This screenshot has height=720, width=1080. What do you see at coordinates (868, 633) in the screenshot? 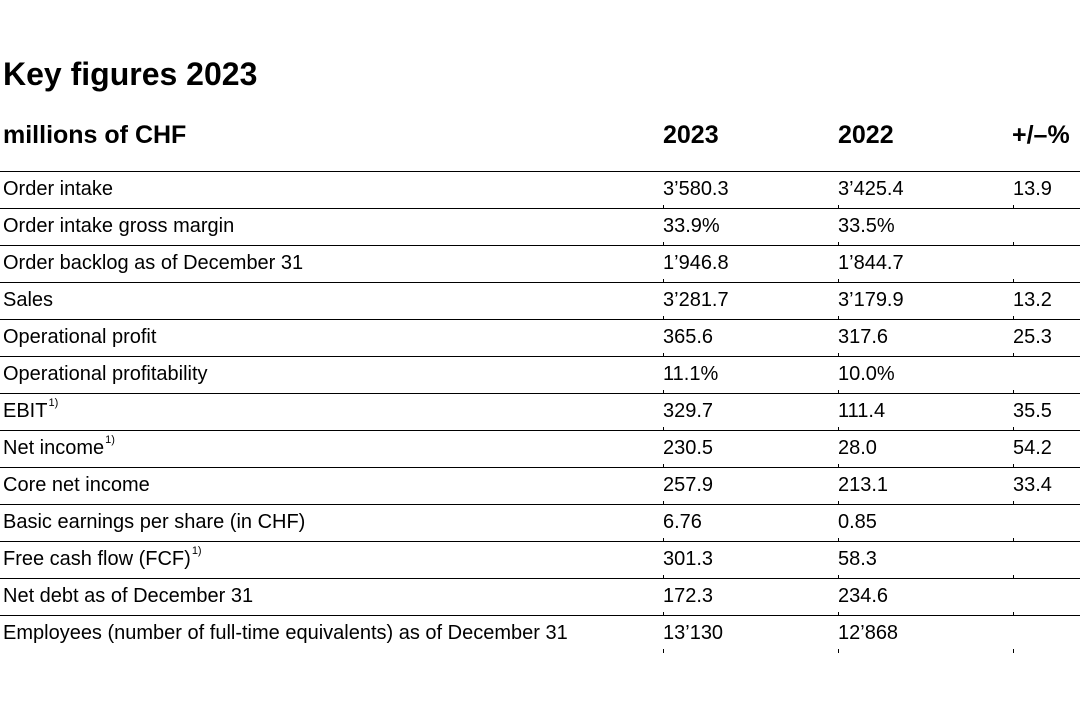
I see `value-2022: 12’868` at bounding box center [868, 633].